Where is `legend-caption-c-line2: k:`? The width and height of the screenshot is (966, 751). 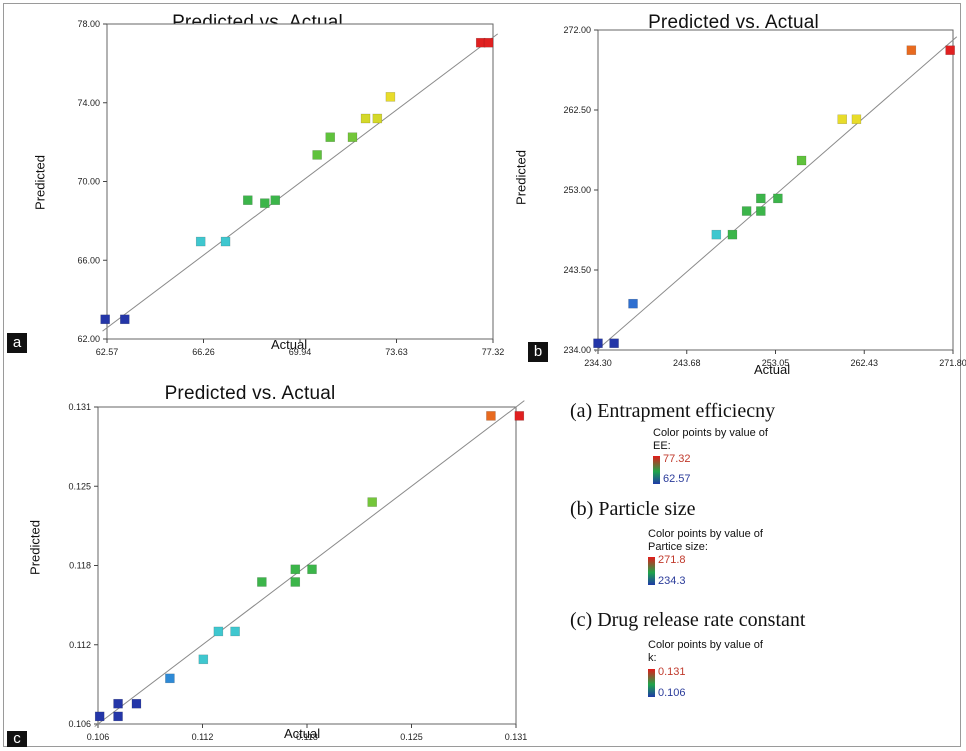 legend-caption-c-line2: k: is located at coordinates (652, 658).